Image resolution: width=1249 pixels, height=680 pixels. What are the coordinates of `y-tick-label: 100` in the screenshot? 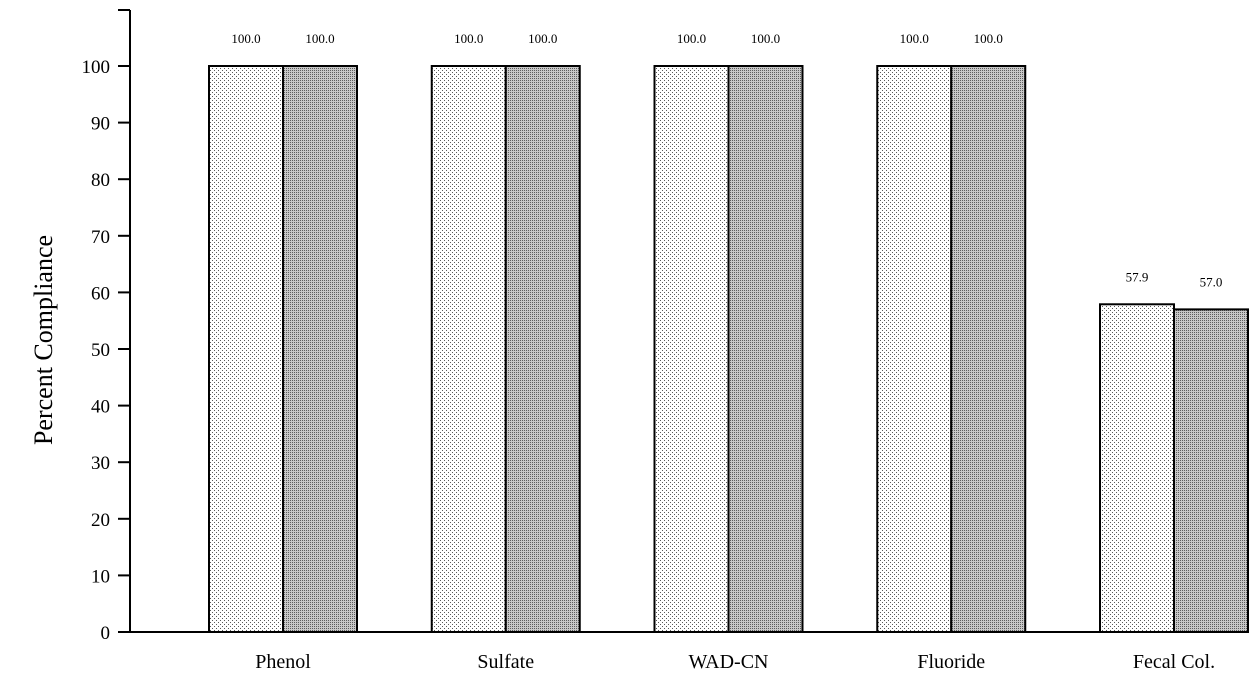 It's located at (96, 67).